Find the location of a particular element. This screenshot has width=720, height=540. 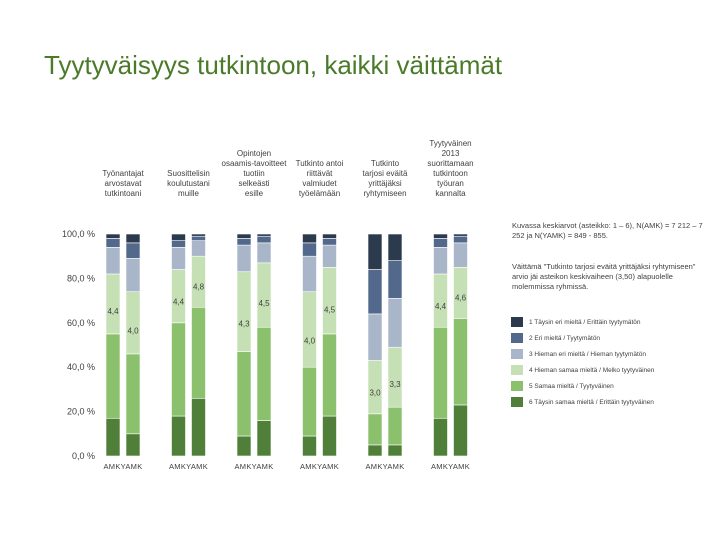

mean-label: 4,8 is located at coordinates (199, 286).